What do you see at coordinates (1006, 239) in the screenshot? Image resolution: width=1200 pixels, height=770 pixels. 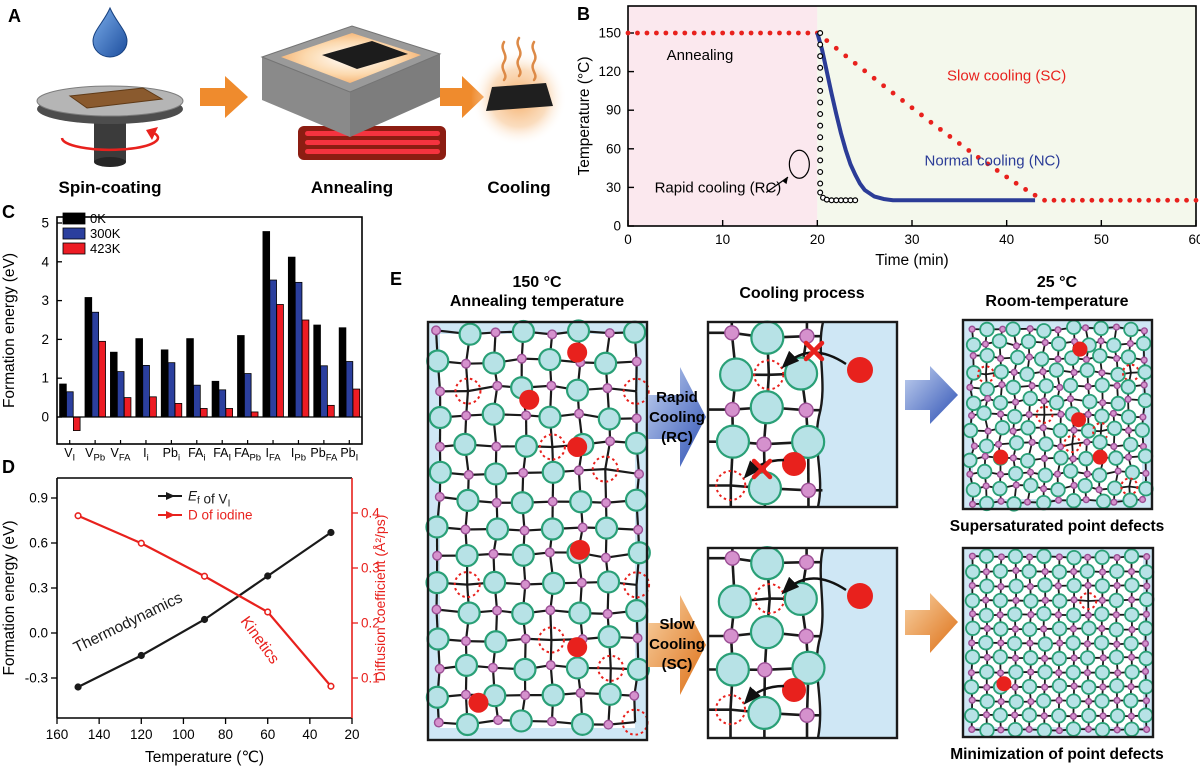 I see `x-tick-label: 40` at bounding box center [1006, 239].